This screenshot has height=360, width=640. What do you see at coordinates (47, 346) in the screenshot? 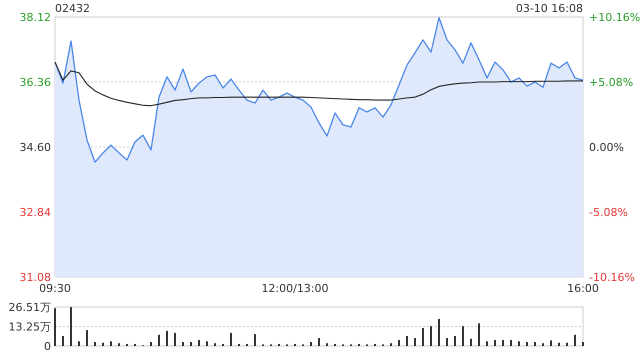
I see `y-tick-label: 0` at bounding box center [47, 346].